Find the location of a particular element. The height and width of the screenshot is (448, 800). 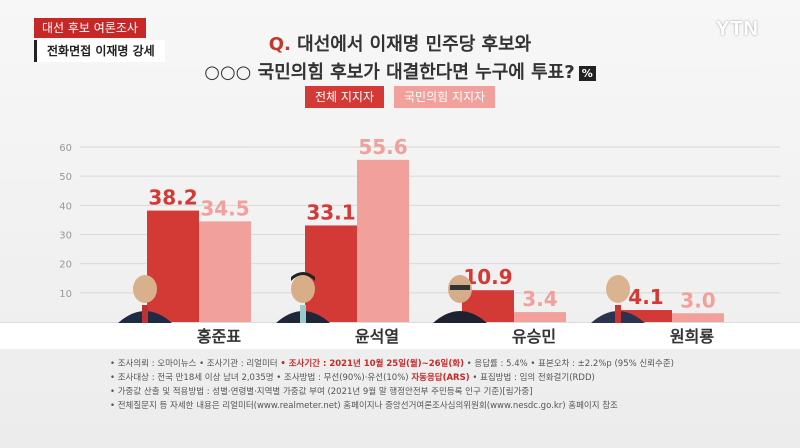

question-text-2: ○○○ 국민의힘 후보가 대결한다면 누구에 투표? is located at coordinates (389, 72).